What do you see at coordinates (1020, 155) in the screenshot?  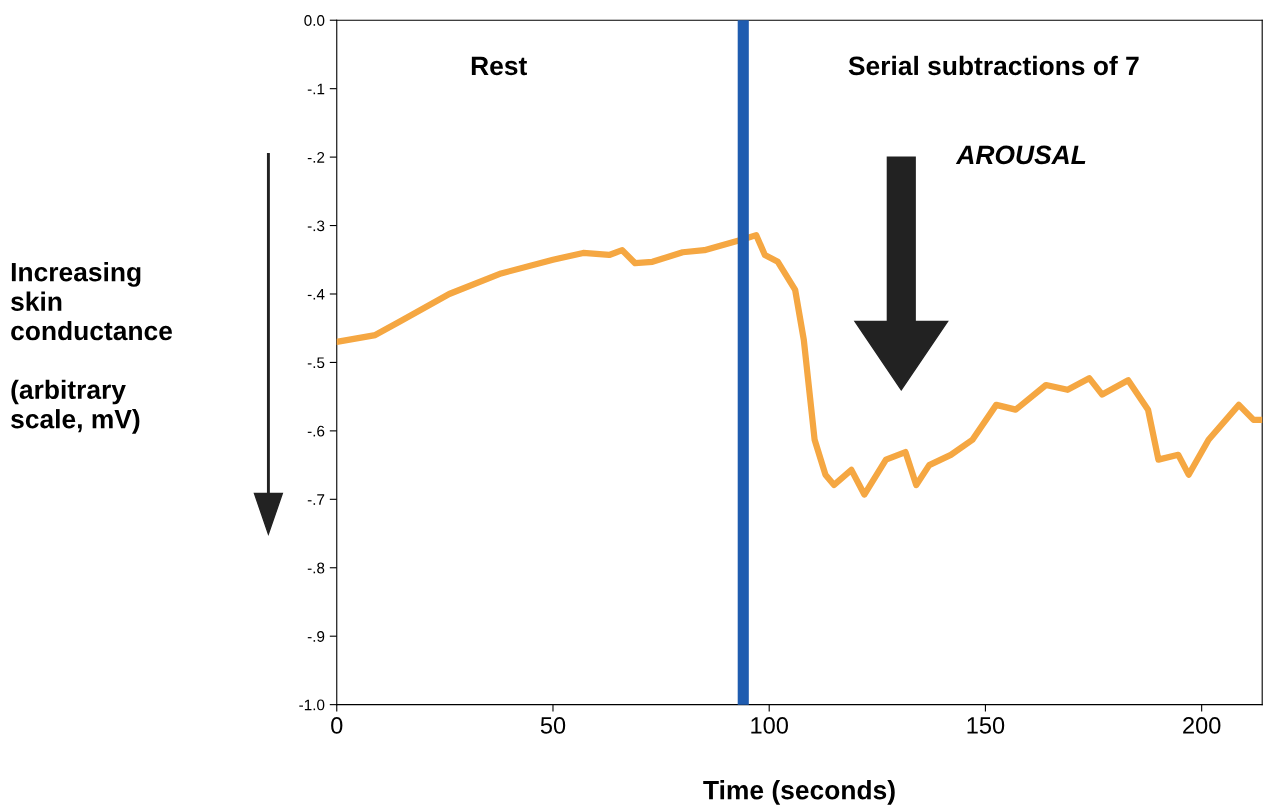 I see `annotation: AROUSAL` at bounding box center [1020, 155].